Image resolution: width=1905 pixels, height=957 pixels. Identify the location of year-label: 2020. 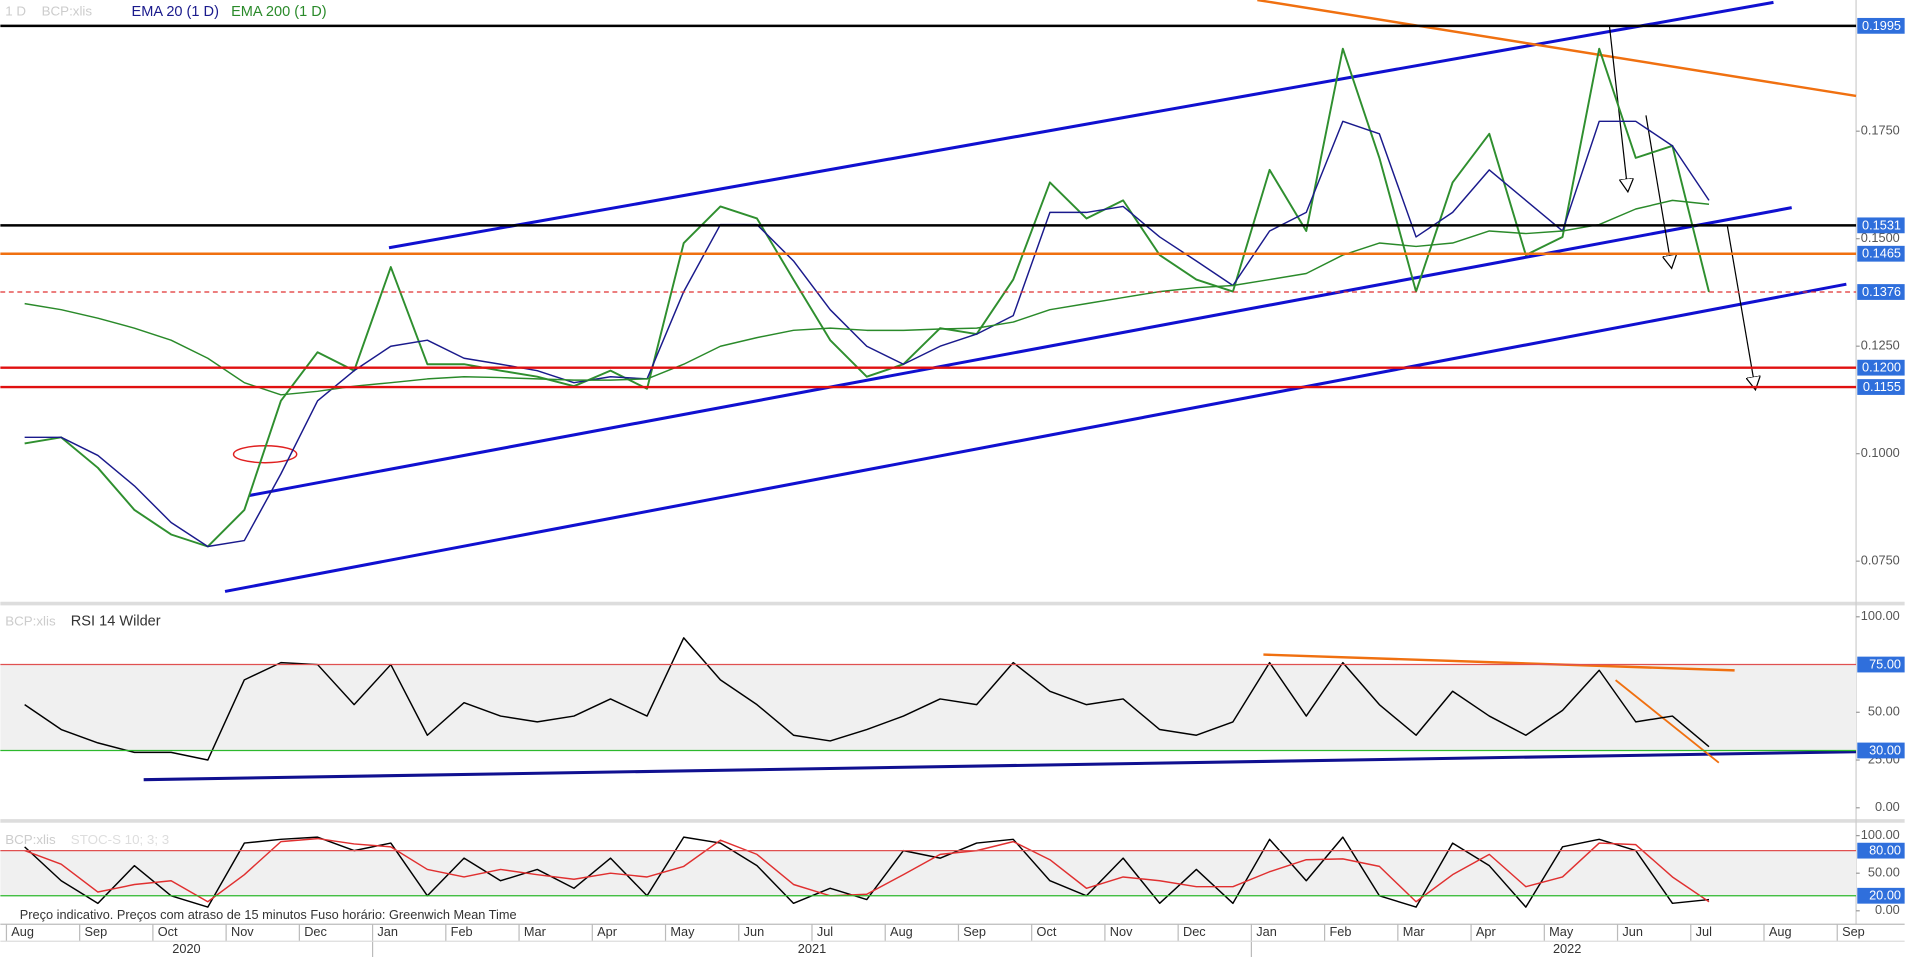
(186, 948).